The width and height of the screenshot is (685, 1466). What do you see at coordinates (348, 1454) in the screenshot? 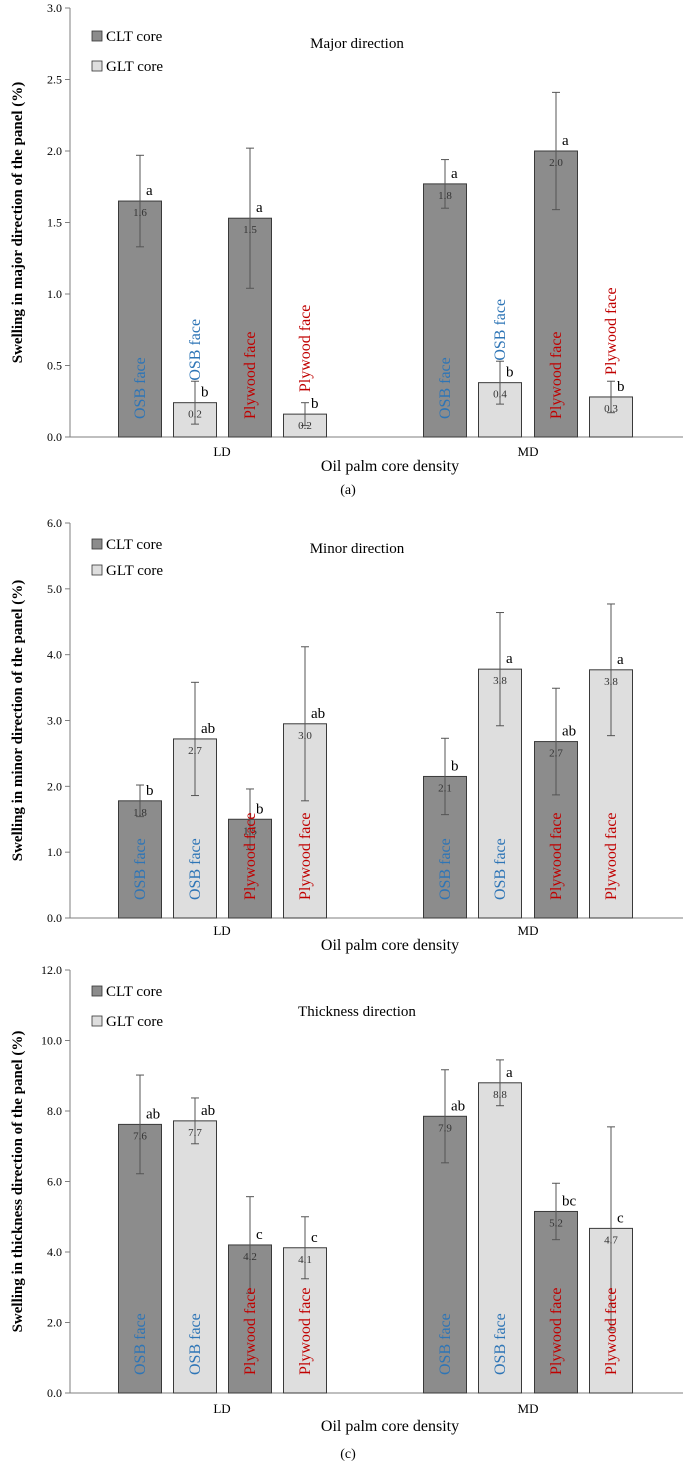
I see `panel-caption: (c)` at bounding box center [348, 1454].